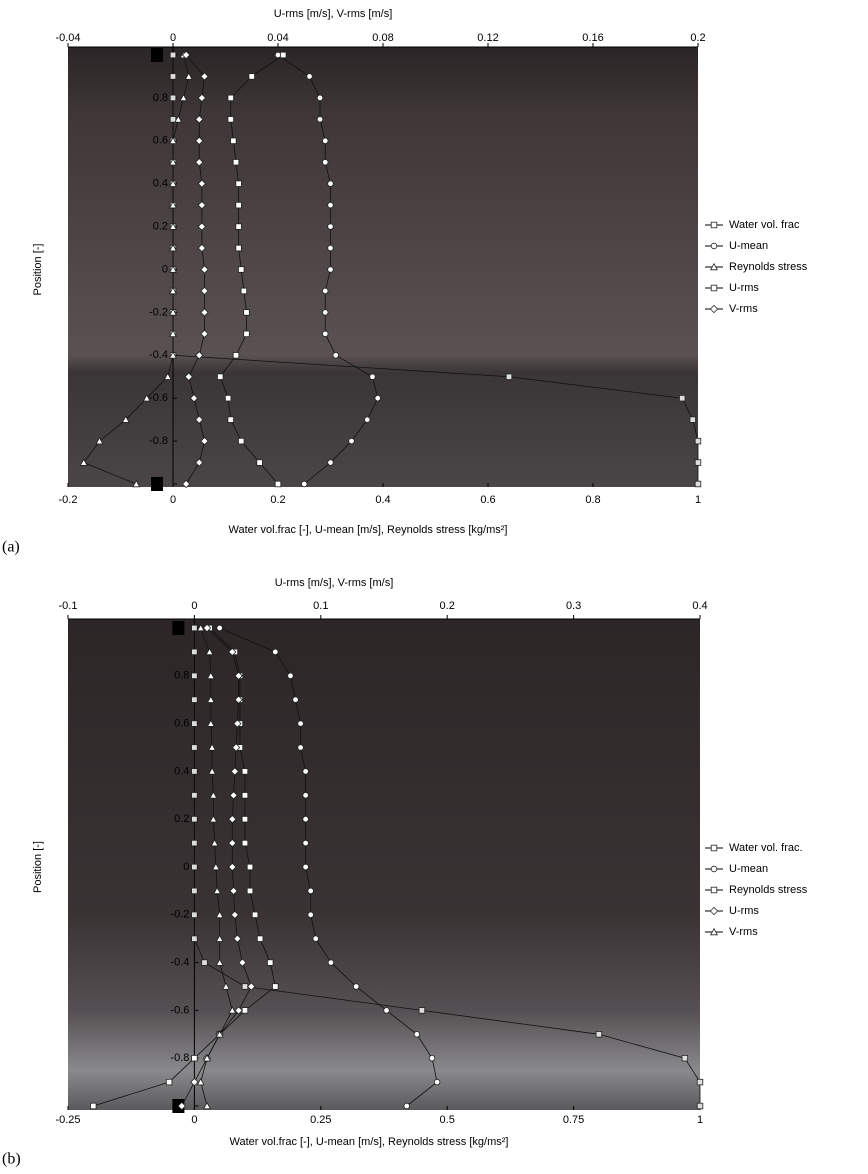 The height and width of the screenshot is (1174, 868). What do you see at coordinates (487, 500) in the screenshot?
I see `x-tick-label: 0.6` at bounding box center [487, 500].